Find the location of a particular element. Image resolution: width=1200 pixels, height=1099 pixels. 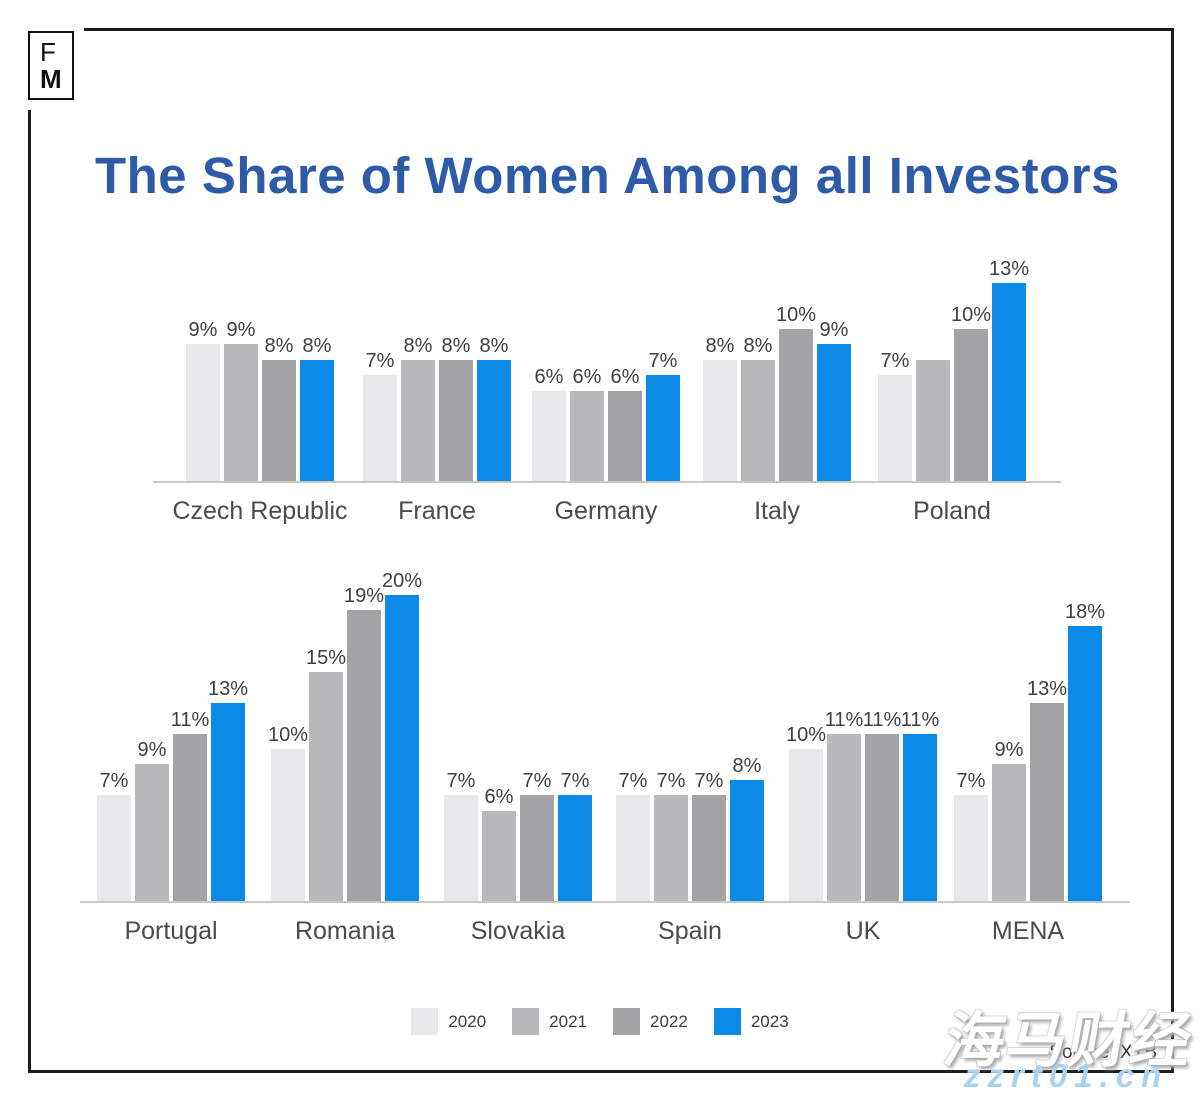

bar-column-2022: 8% is located at coordinates (279, 409).